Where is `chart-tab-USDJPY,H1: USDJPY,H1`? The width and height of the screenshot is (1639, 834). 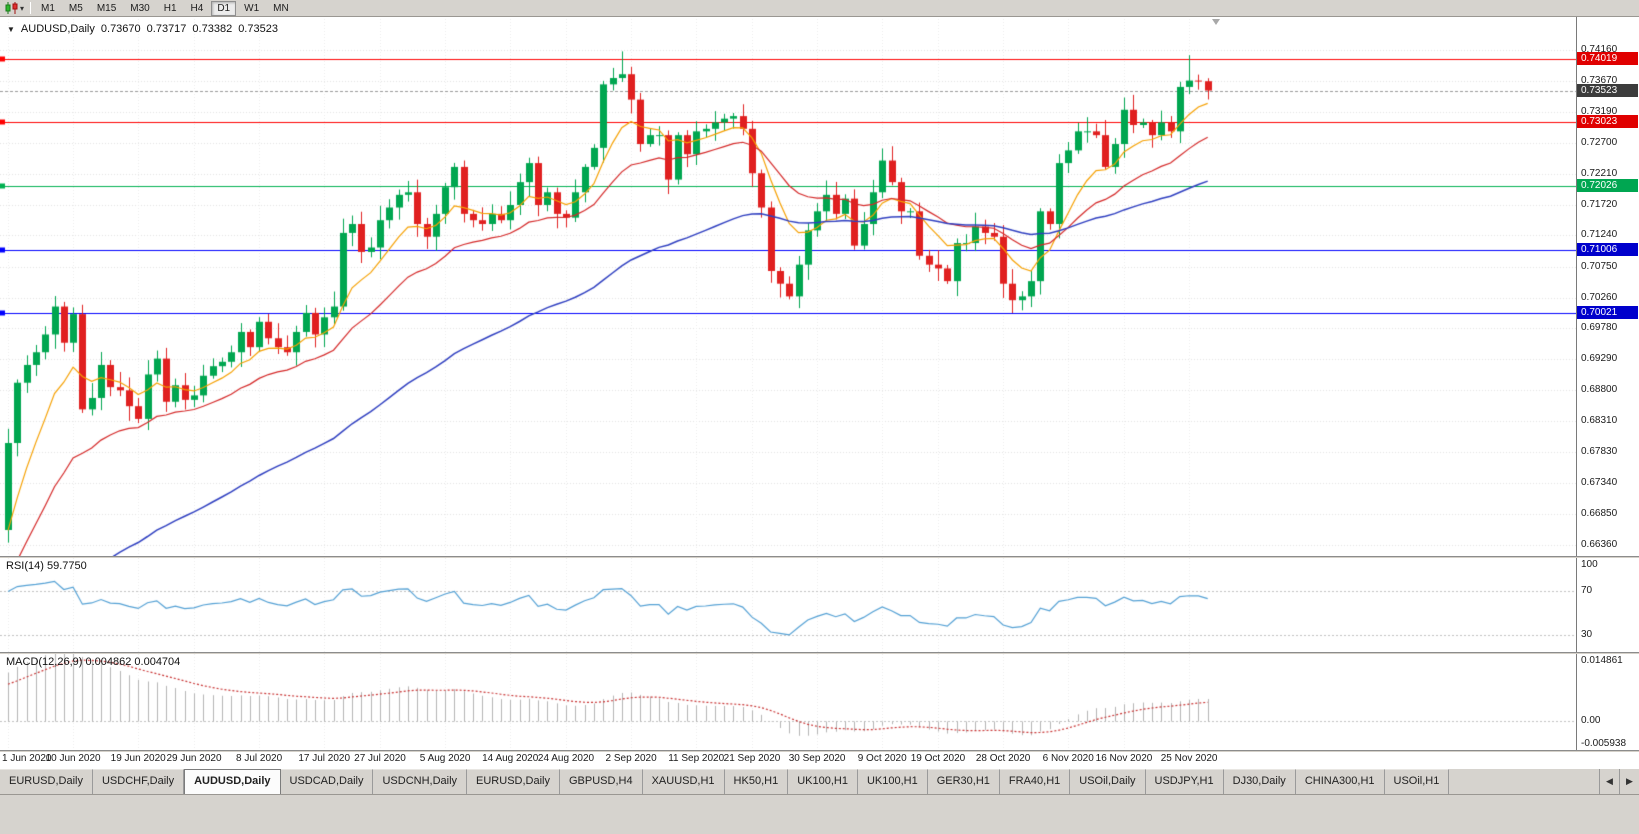 chart-tab-USDJPY,H1: USDJPY,H1 is located at coordinates (1184, 781).